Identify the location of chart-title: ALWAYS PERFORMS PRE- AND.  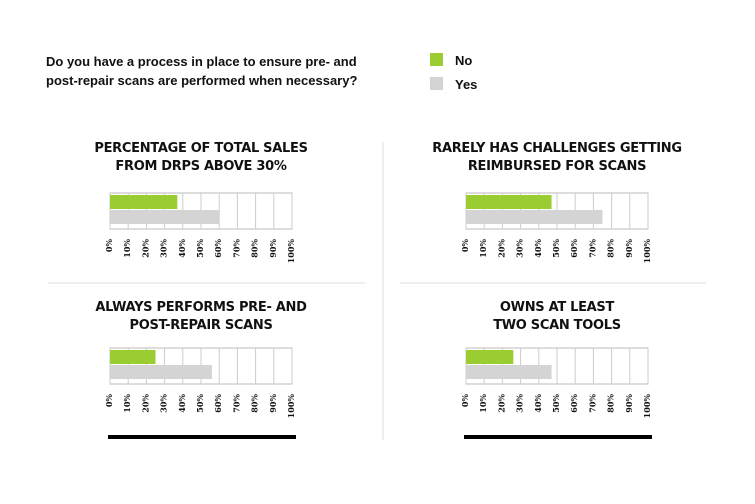
(201, 307).